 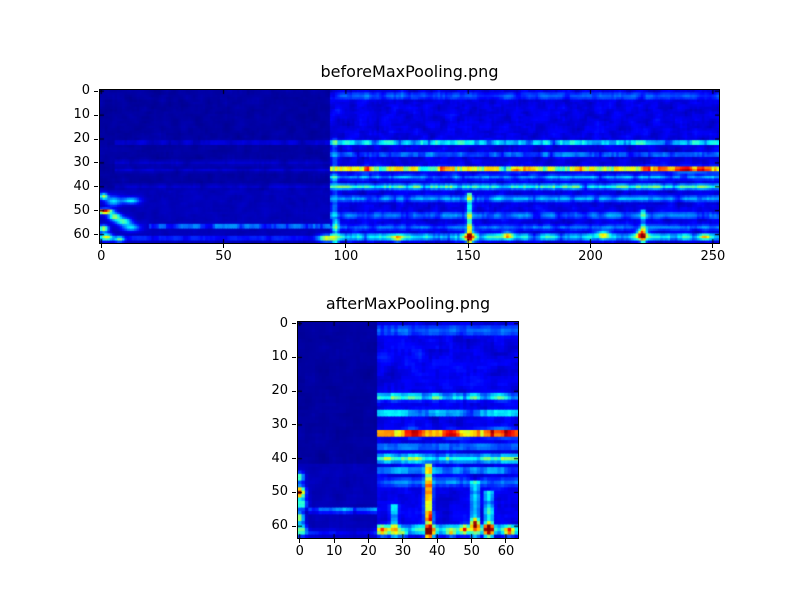 I want to click on heatmap-after-maxpooling, so click(x=408, y=430).